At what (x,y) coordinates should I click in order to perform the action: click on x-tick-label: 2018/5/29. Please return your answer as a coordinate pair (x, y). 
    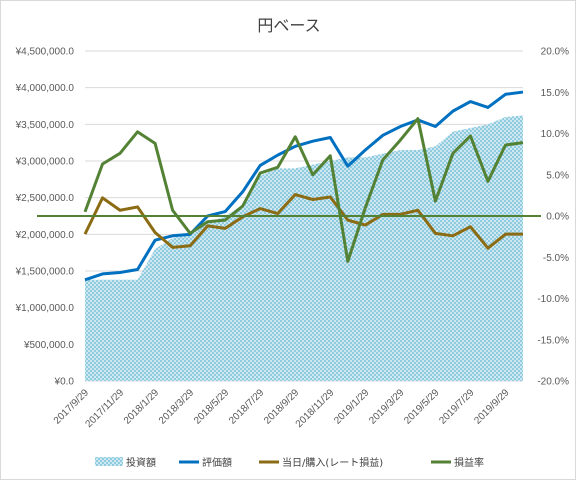
    Looking at the image, I should click on (212, 407).